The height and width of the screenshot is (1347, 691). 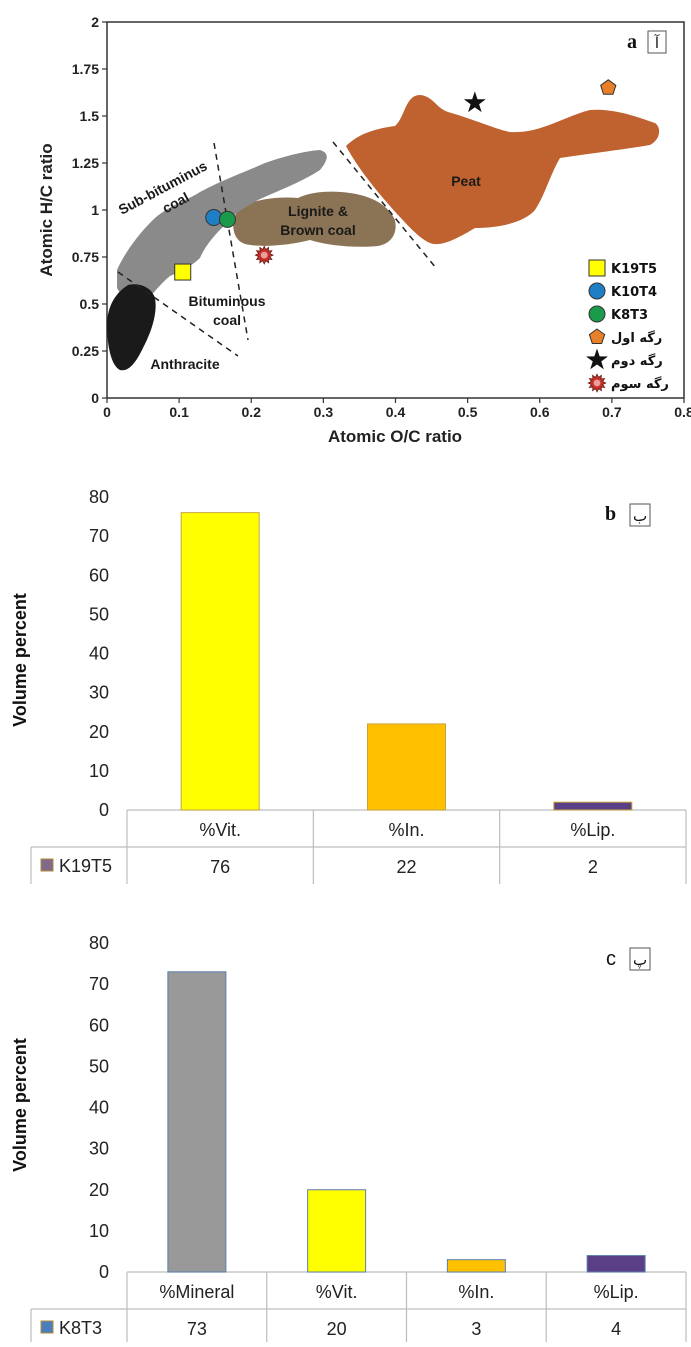 I want to click on x-tick-label: 0.8, so click(x=682, y=412).